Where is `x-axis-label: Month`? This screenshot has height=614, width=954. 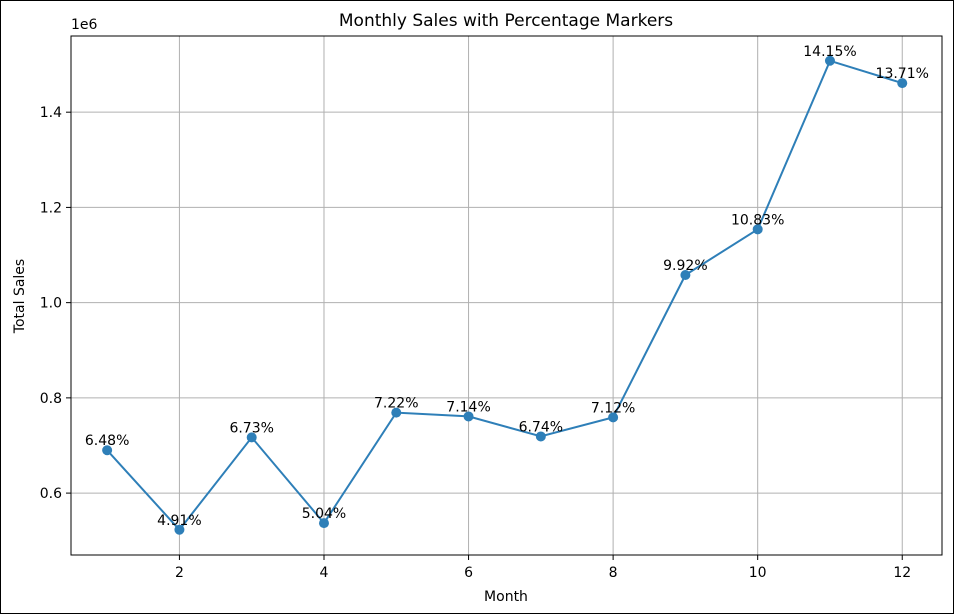
x-axis-label: Month is located at coordinates (506, 597).